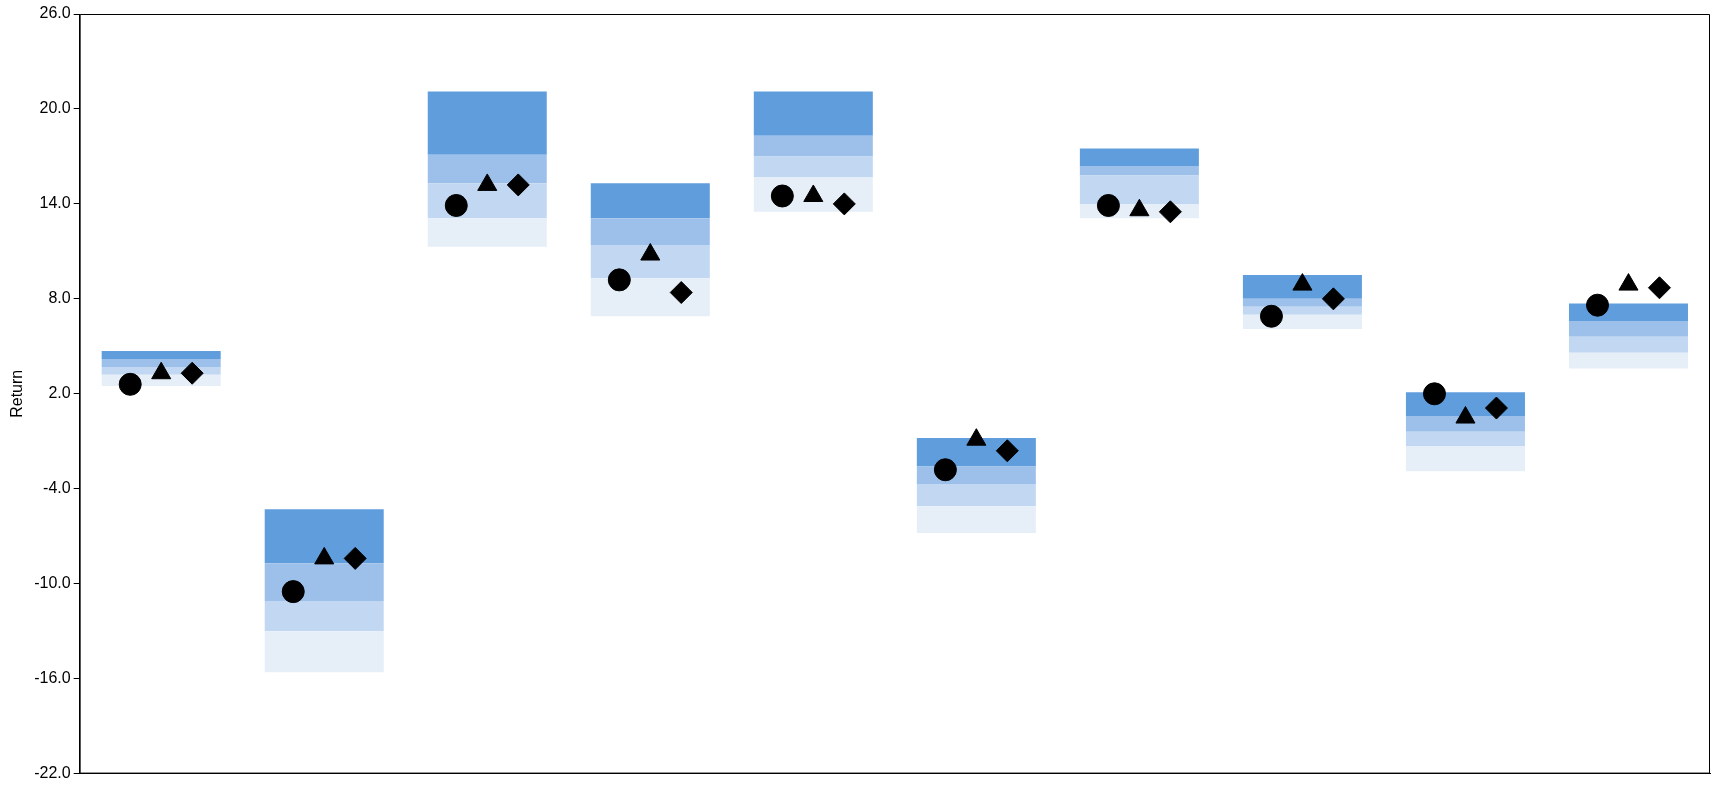 The image size is (1722, 802). Describe the element at coordinates (57, 488) in the screenshot. I see `y-tick-label: -4.0` at that location.